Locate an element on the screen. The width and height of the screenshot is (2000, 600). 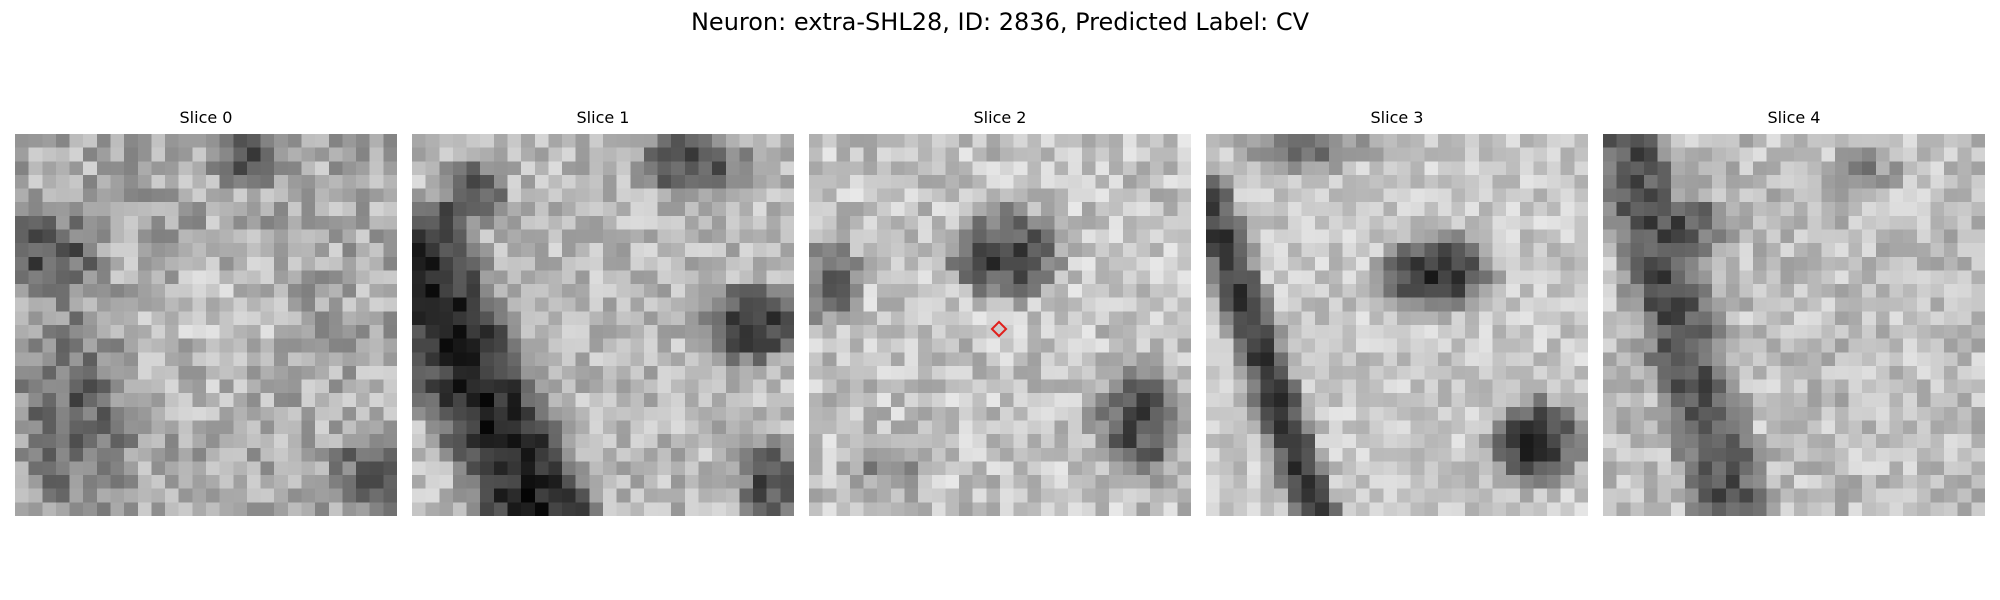
slice-panel-1: Slice 1 is located at coordinates (603, 312).